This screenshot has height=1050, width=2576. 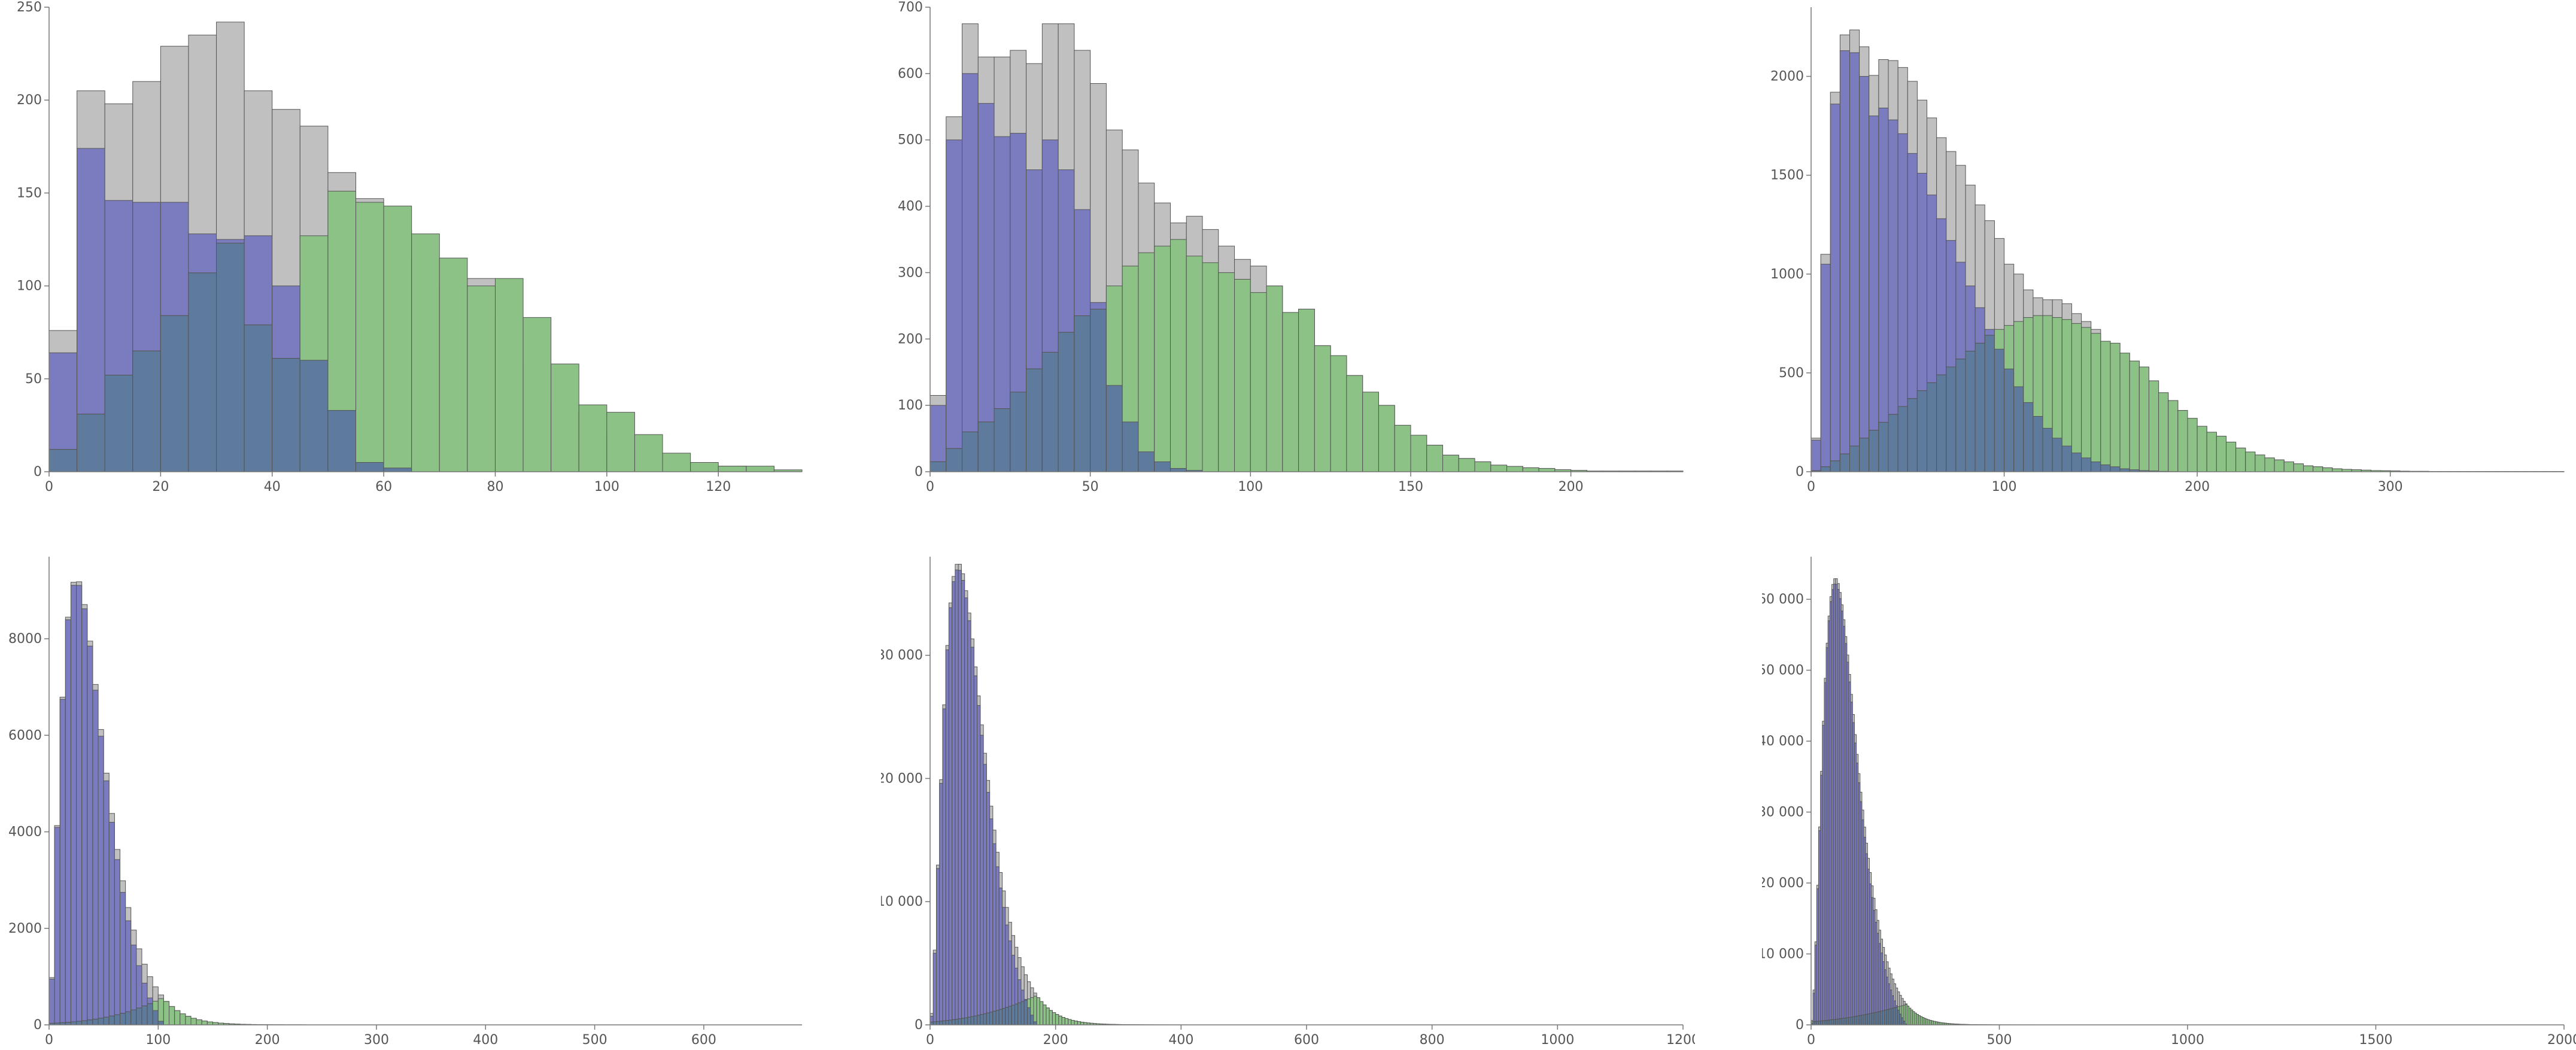 What do you see at coordinates (910, 206) in the screenshot?
I see `y-tick-label: 400` at bounding box center [910, 206].